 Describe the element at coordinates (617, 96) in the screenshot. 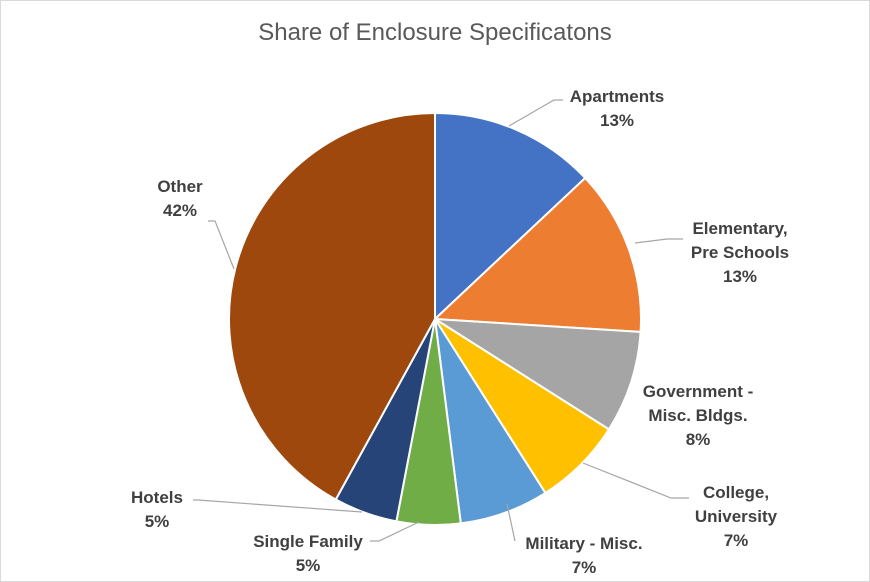

I see `data-label-category-0: Apartments` at that location.